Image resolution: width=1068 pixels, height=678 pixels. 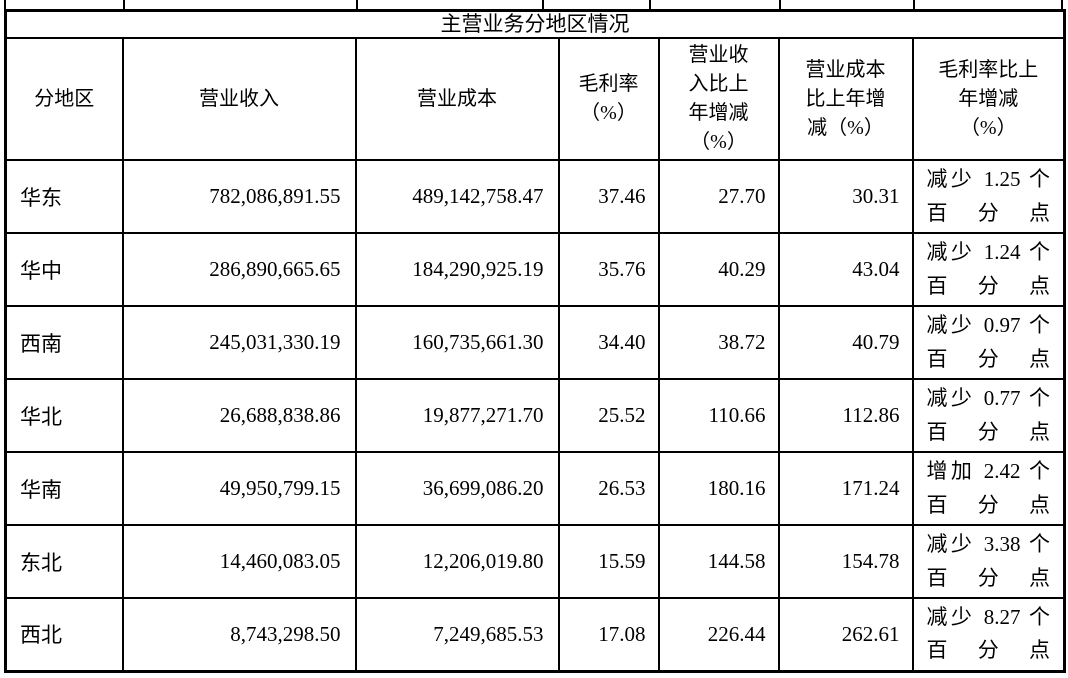 What do you see at coordinates (64, 415) in the screenshot?
I see `cell-region: 华北` at bounding box center [64, 415].